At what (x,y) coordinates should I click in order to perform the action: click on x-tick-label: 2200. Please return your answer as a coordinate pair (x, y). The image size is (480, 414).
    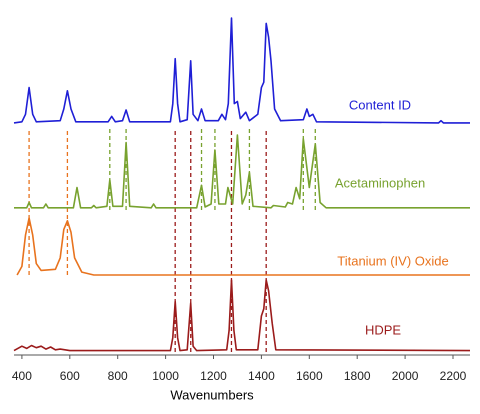
    Looking at the image, I should click on (453, 376).